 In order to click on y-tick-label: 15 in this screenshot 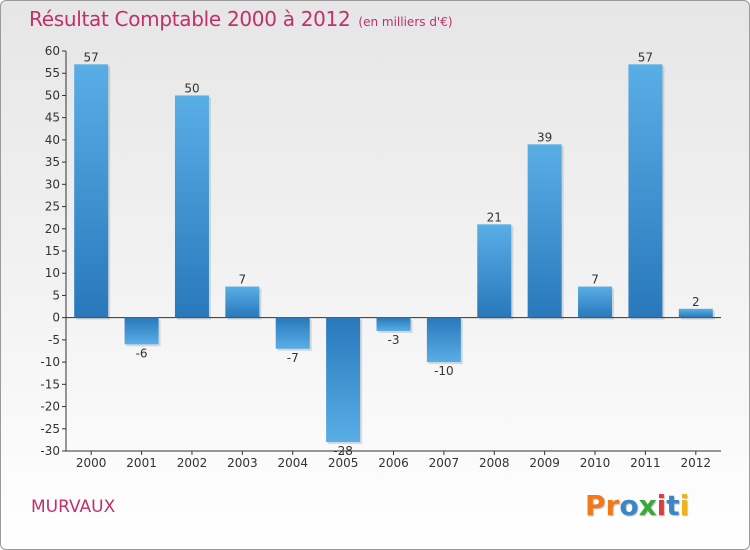, I will do `click(52, 251)`.